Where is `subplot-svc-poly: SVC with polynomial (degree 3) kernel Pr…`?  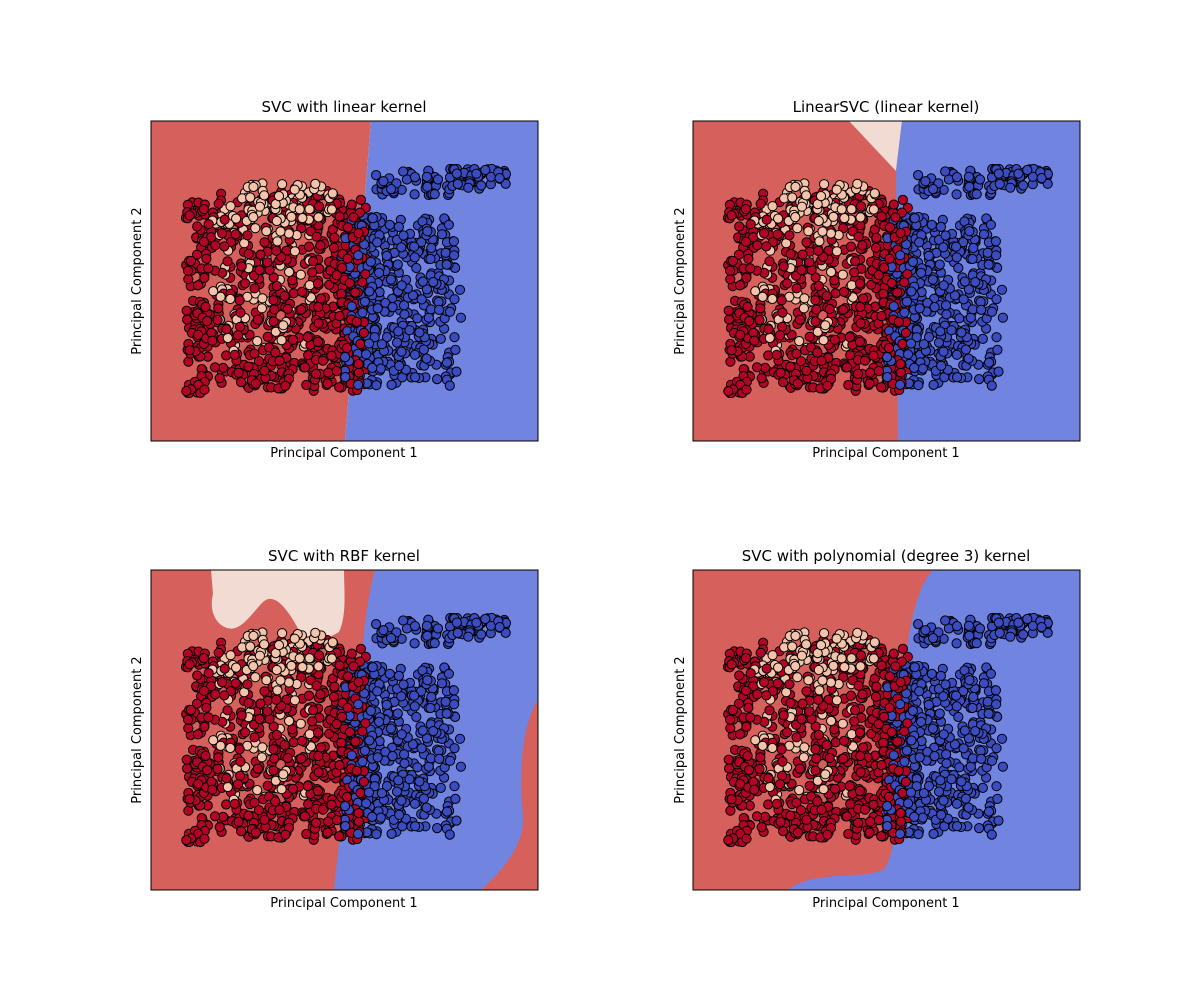
subplot-svc-poly: SVC with polynomial (degree 3) kernel Pr… is located at coordinates (877, 729).